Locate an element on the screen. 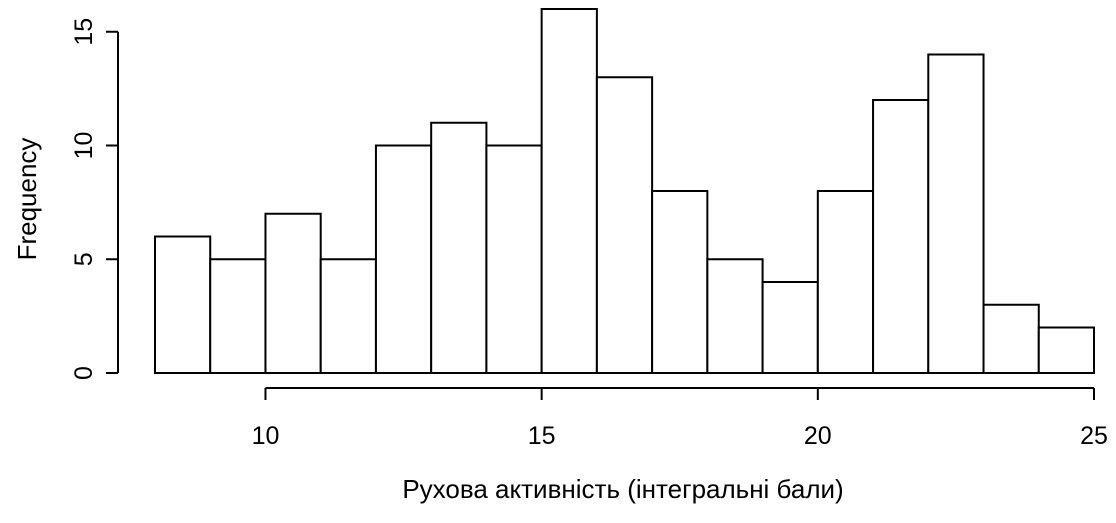 The image size is (1116, 523). y-axis: 0 5 10 15 is located at coordinates (94, 199).